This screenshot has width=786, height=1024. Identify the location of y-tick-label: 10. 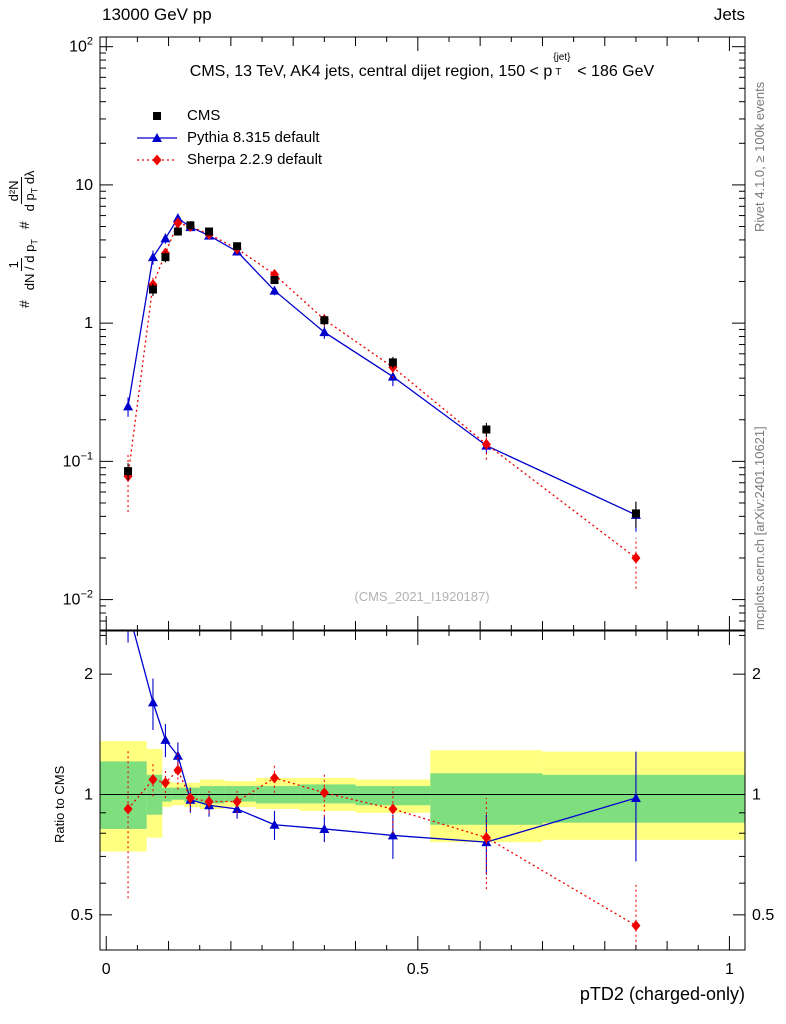
(84, 185).